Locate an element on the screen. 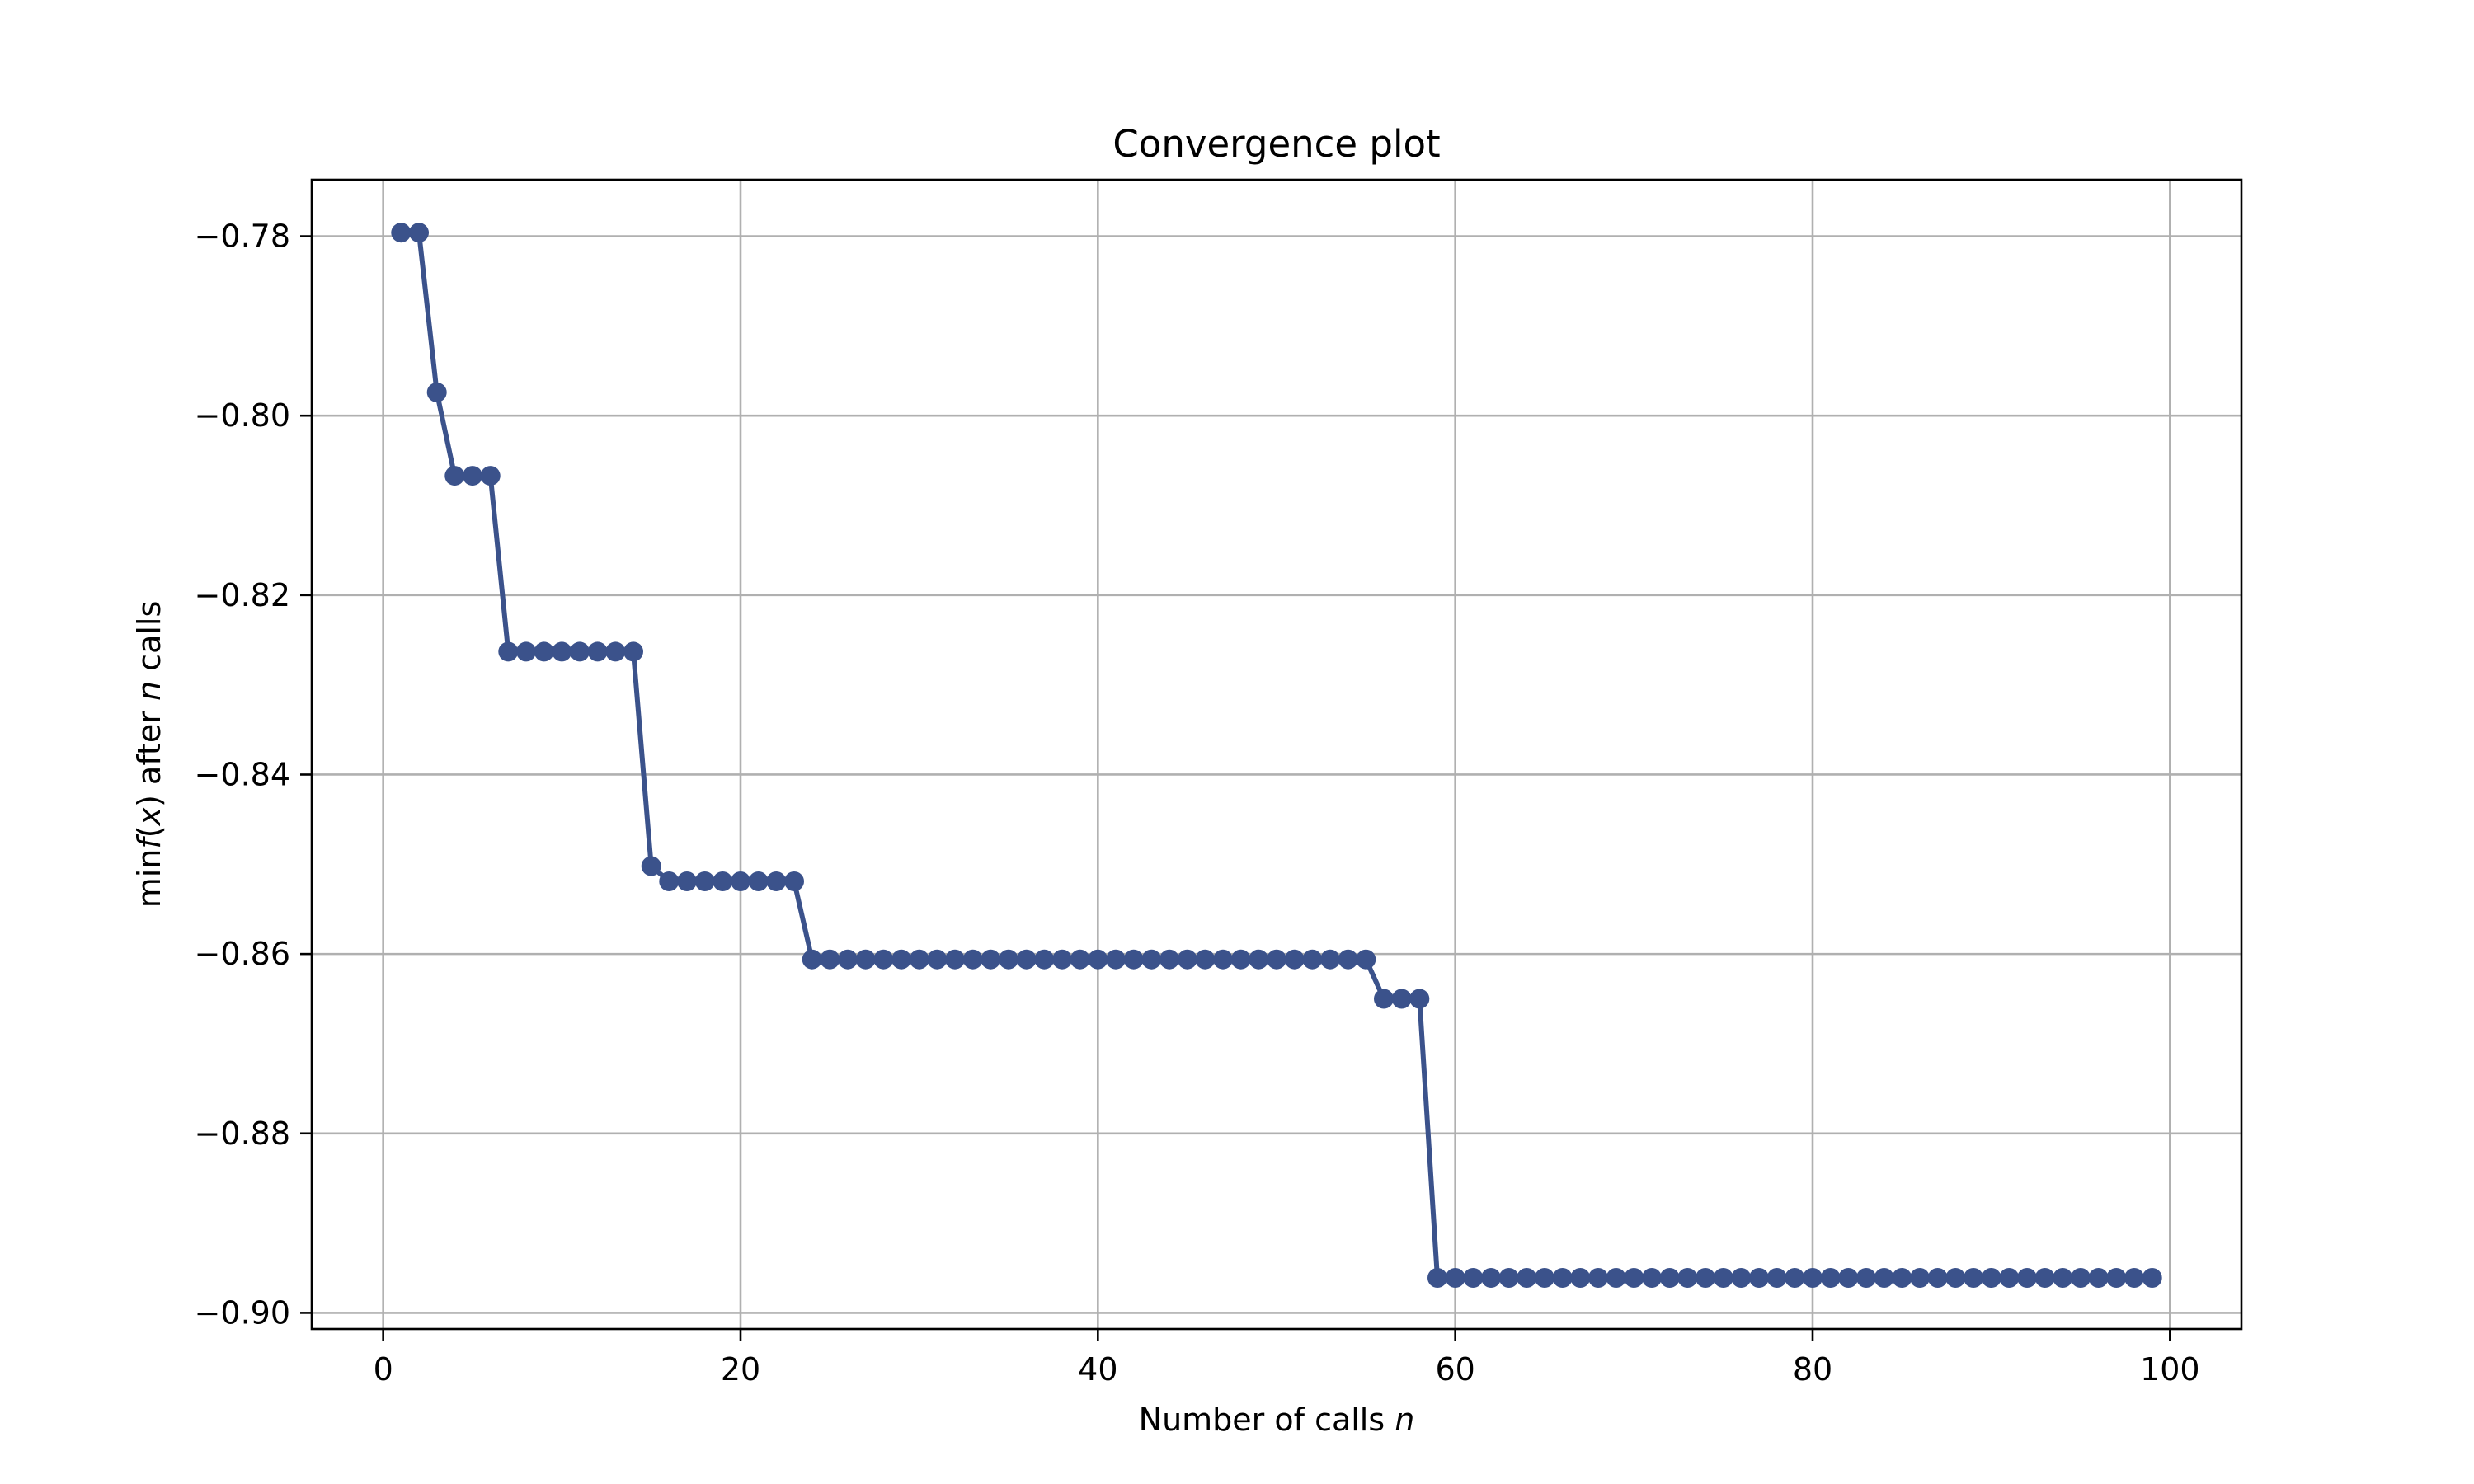 The image size is (2474, 1484). x-tick-label: 40 is located at coordinates (1097, 1369).